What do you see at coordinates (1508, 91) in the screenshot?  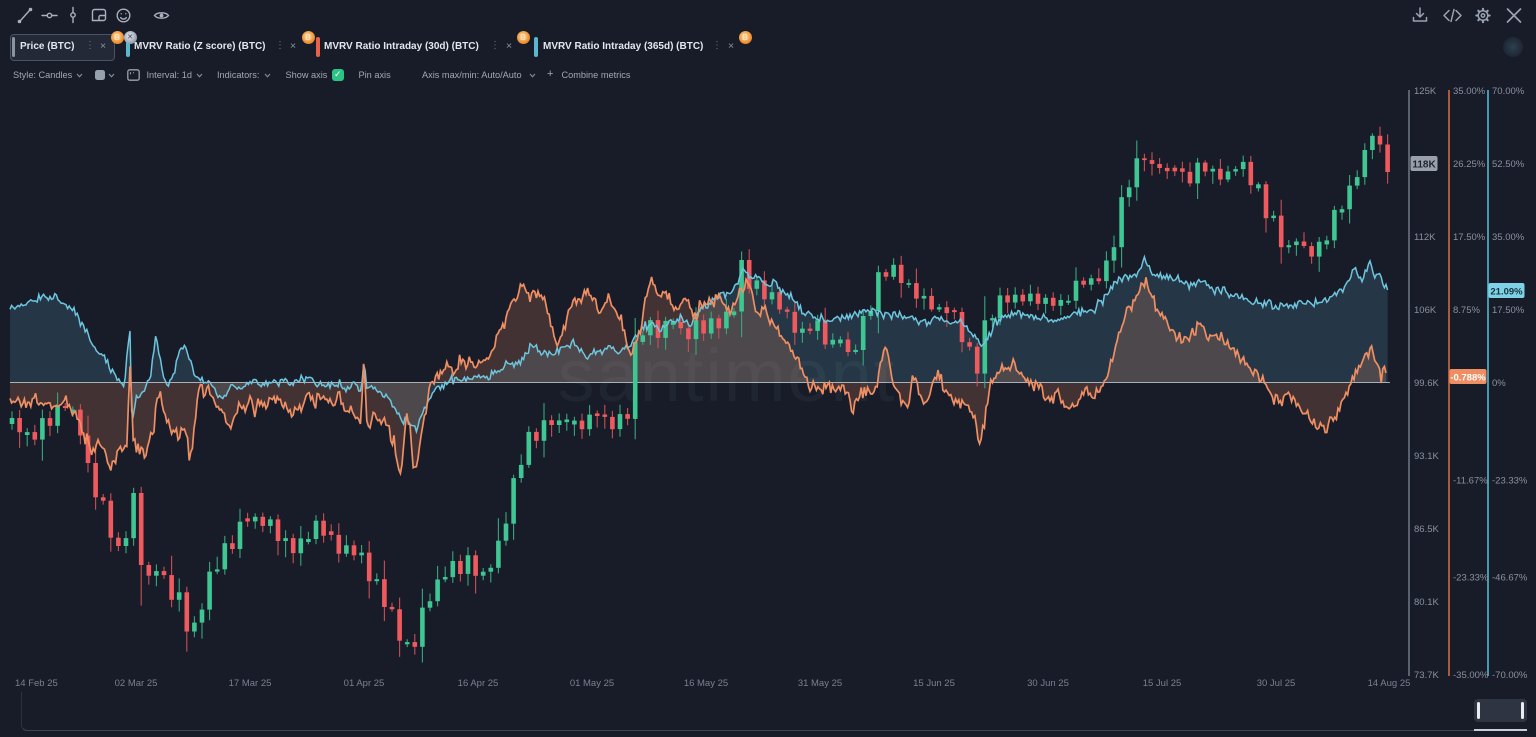 I see `svg-text: 70.00%` at bounding box center [1508, 91].